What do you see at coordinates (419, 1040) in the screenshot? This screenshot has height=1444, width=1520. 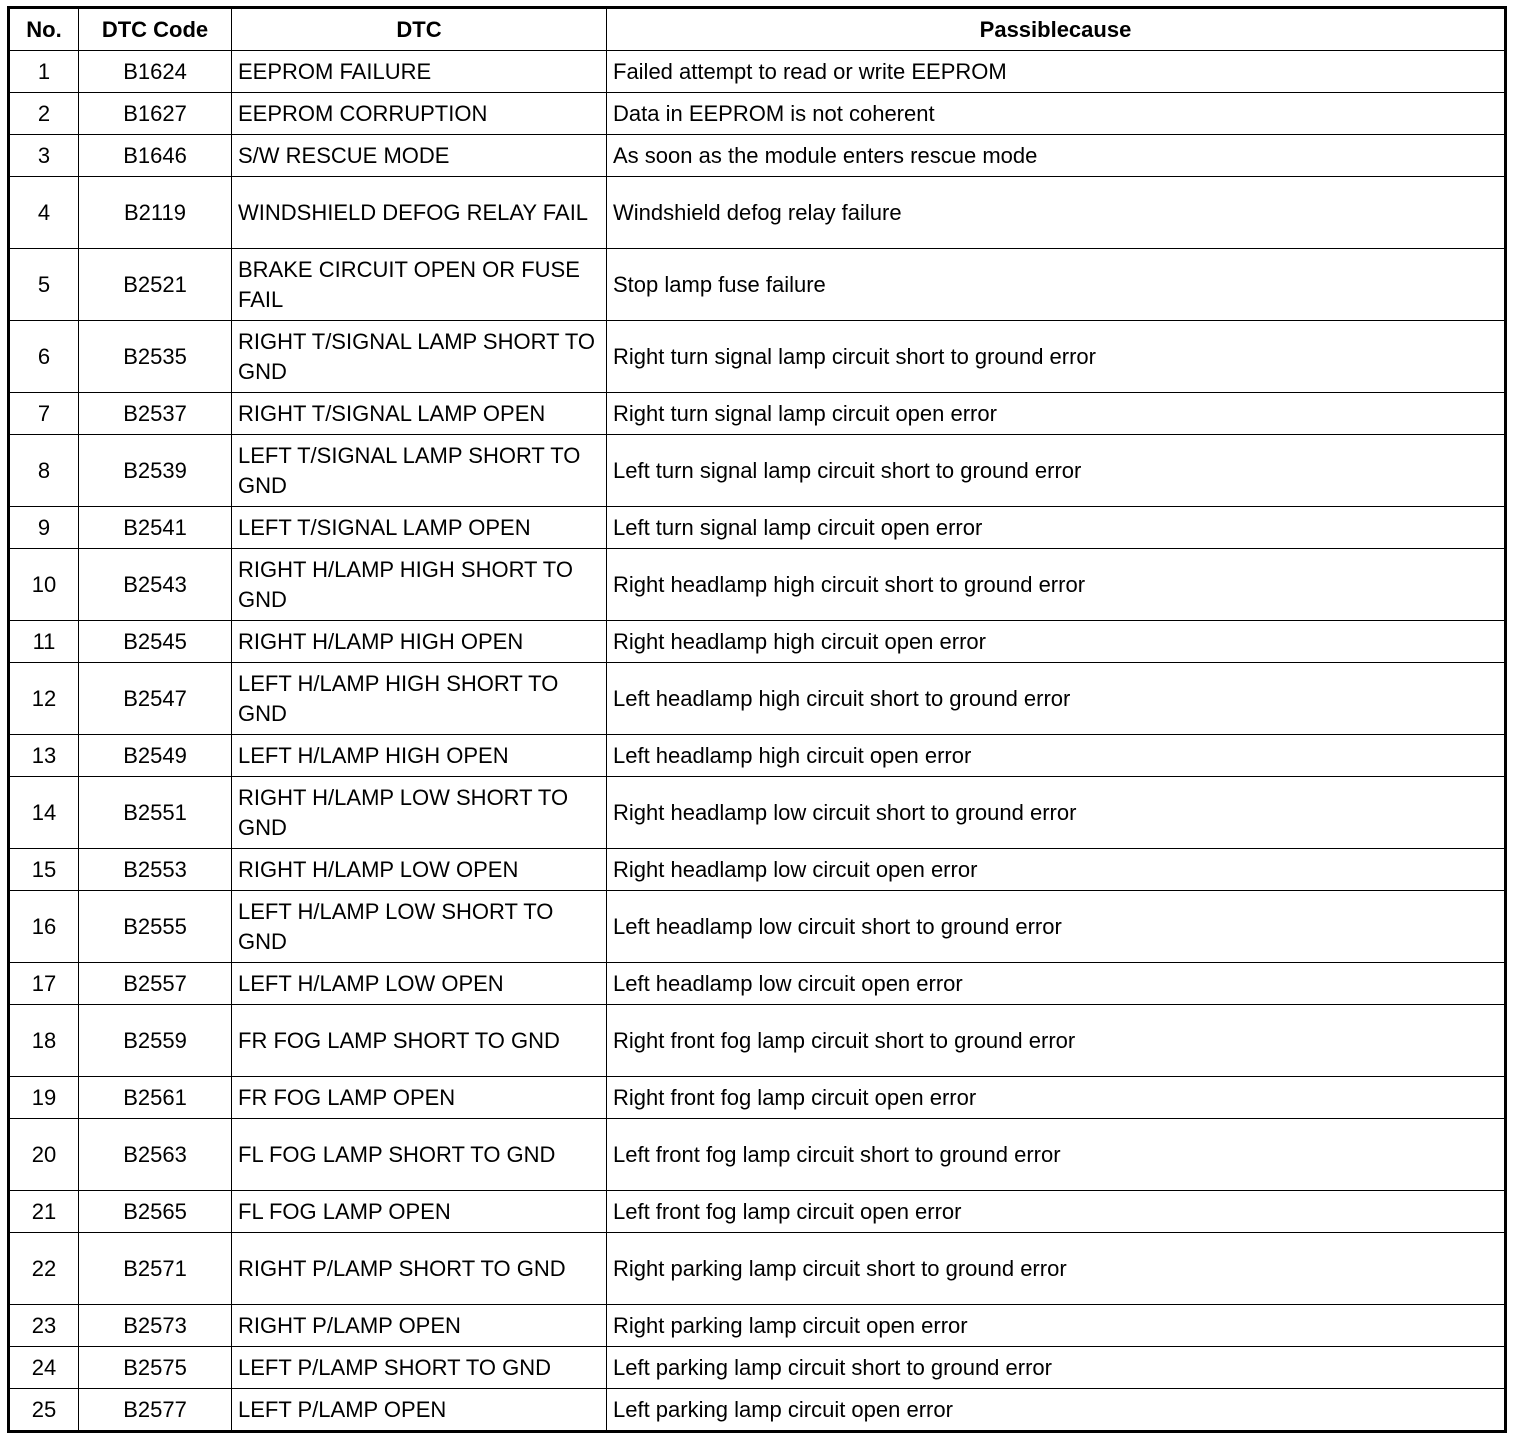 I see `cell-dtc: FR FOG LAMP SHORT TO GND` at bounding box center [419, 1040].